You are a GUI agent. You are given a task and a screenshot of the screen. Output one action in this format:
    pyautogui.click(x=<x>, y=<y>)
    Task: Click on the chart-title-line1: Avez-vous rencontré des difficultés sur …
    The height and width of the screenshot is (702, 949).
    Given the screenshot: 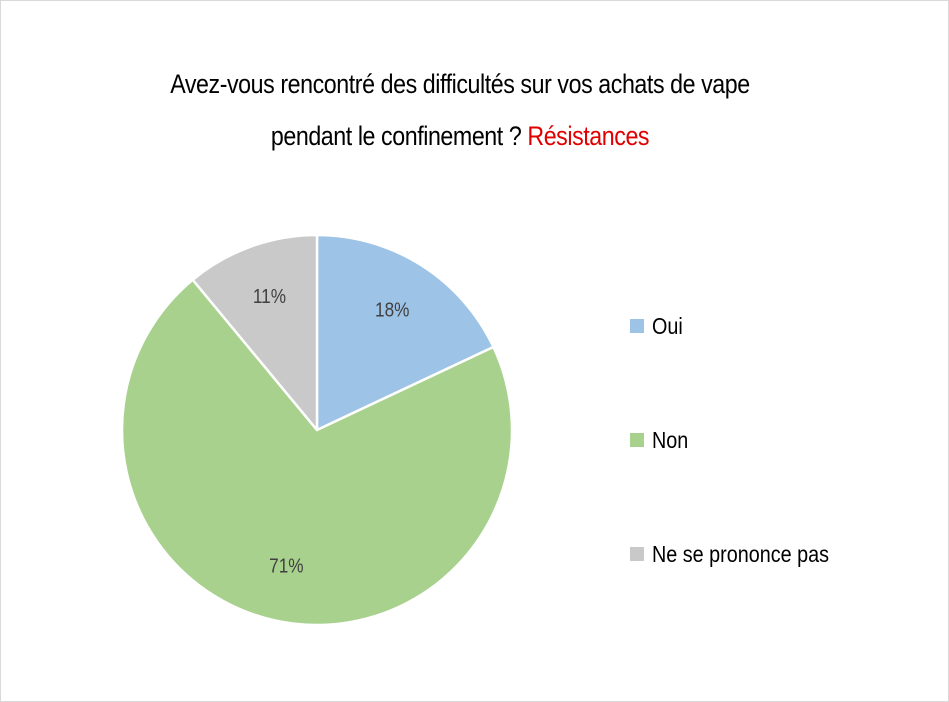 What is the action you would take?
    pyautogui.click(x=460, y=84)
    